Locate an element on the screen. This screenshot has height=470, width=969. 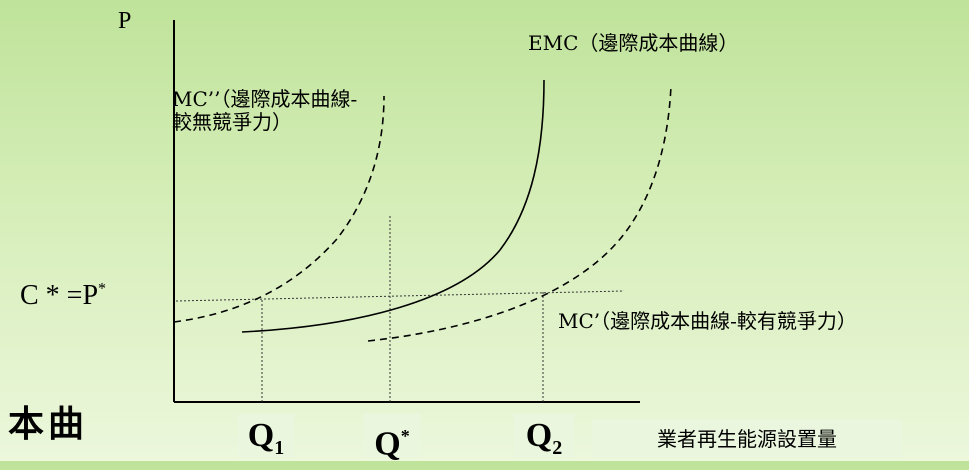
qstar-label: Q* is located at coordinates (392, 438).